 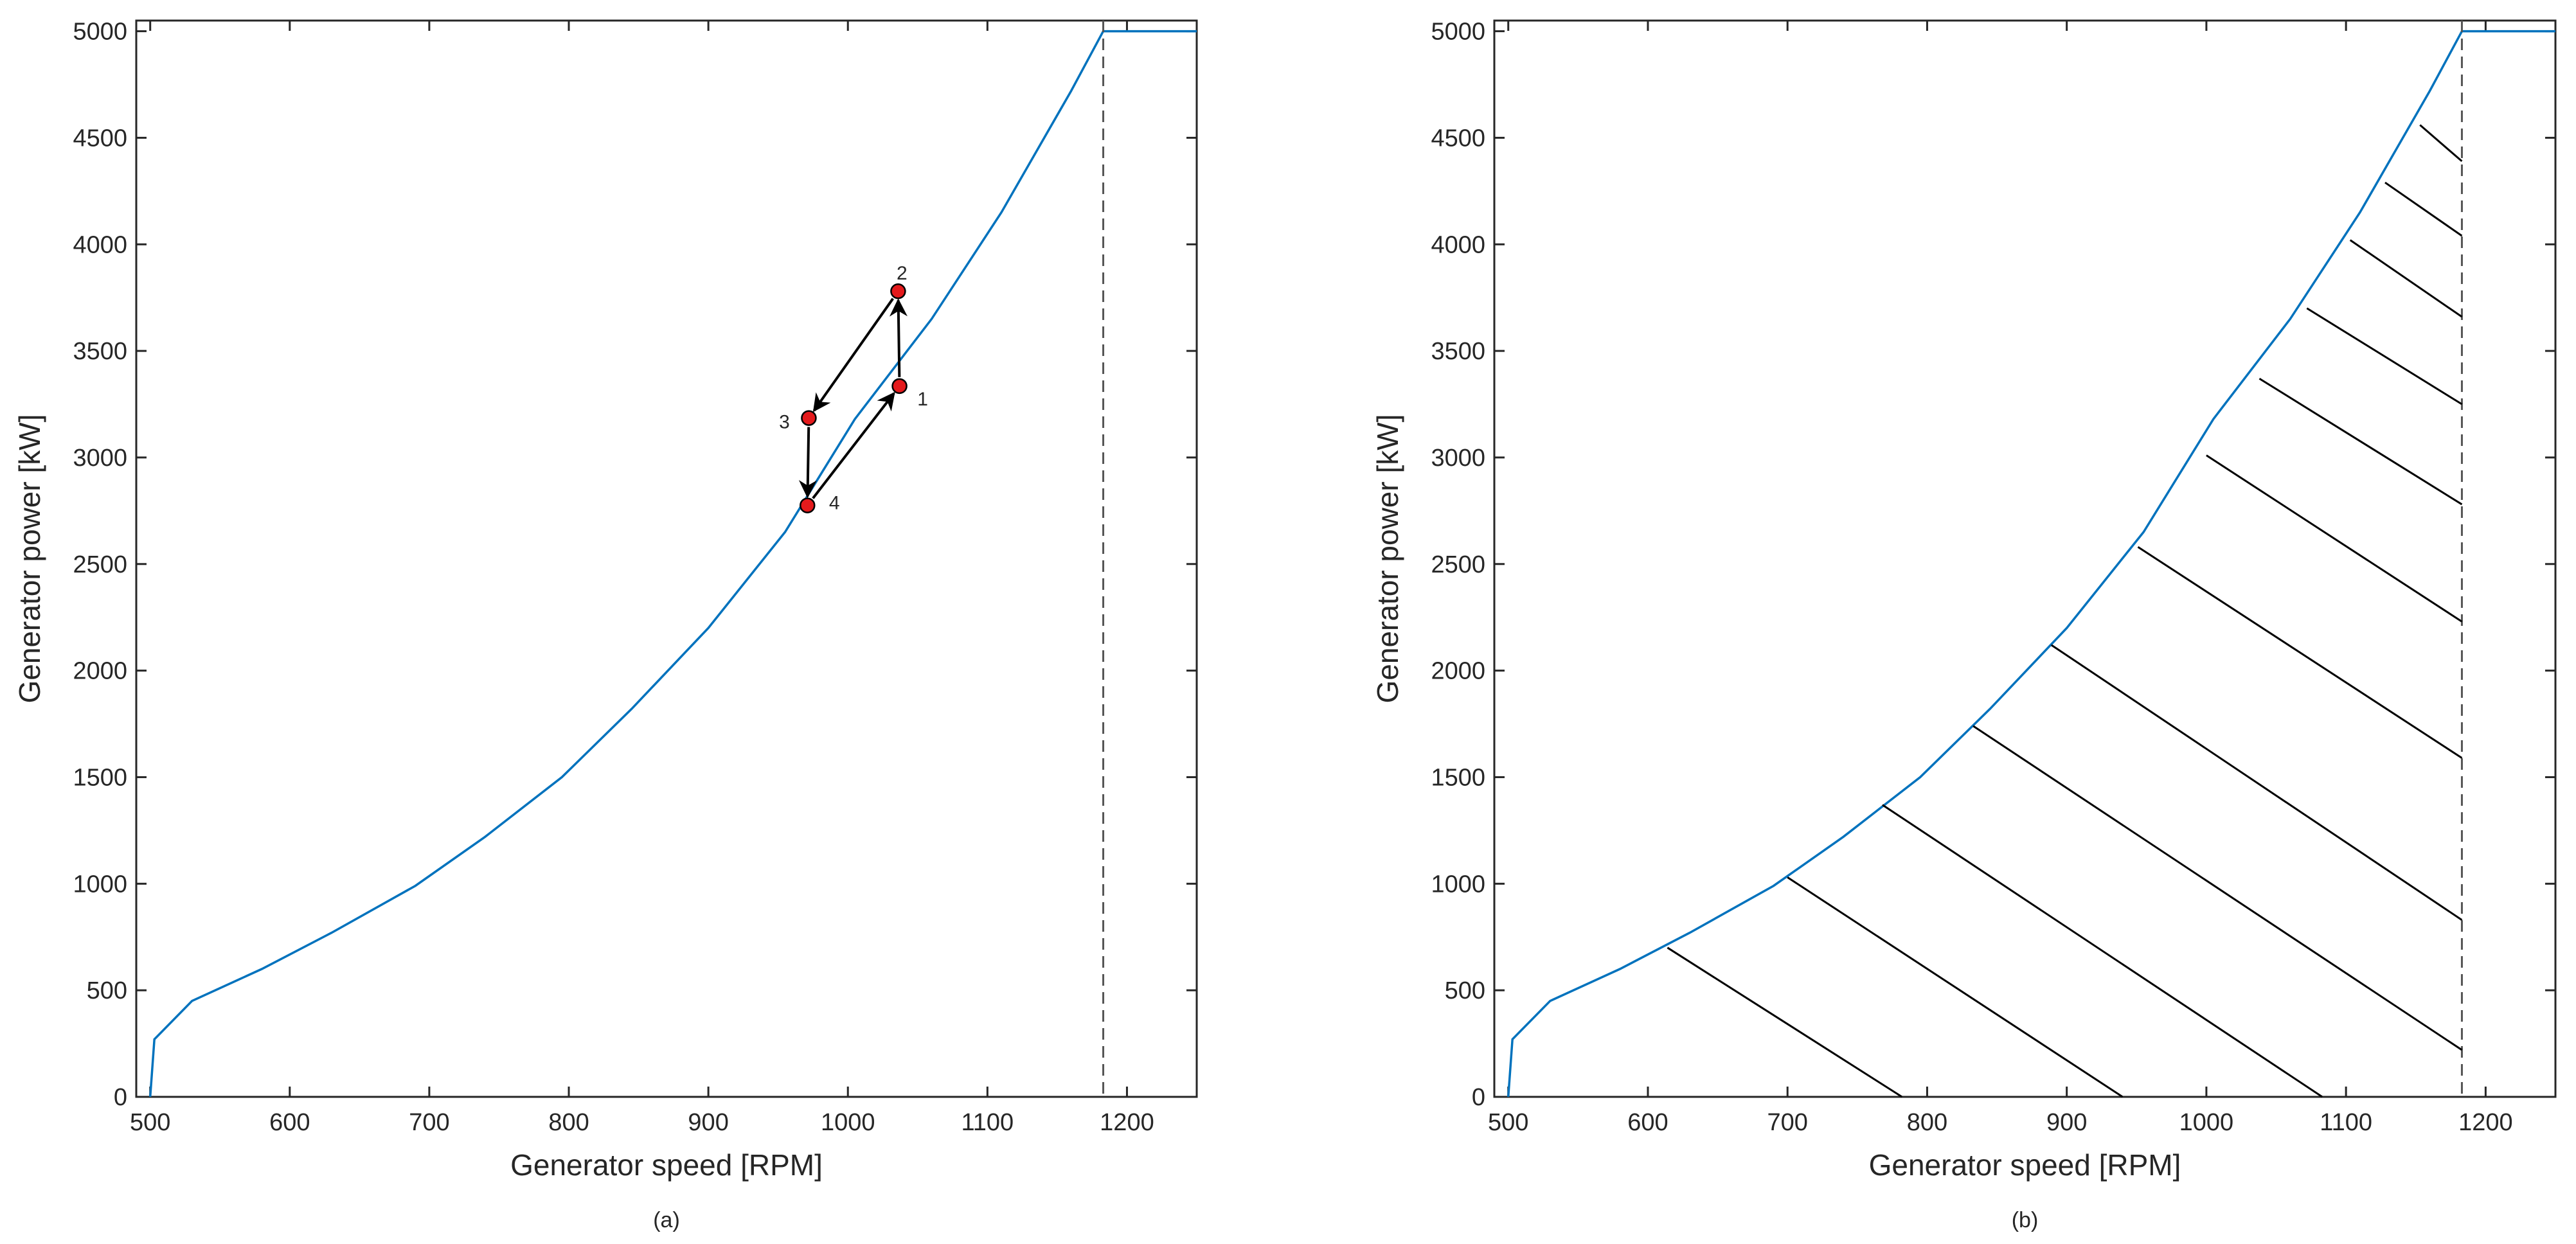 What do you see at coordinates (903, 273) in the screenshot?
I see `point-label-2: 2` at bounding box center [903, 273].